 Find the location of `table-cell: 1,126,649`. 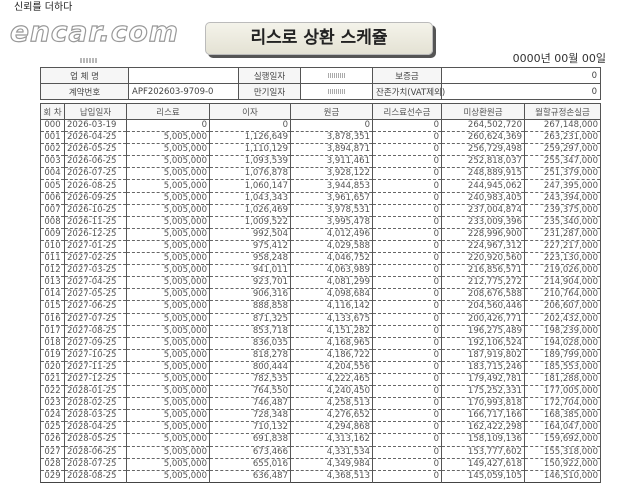

table-cell: 1,126,649 is located at coordinates (250, 138).